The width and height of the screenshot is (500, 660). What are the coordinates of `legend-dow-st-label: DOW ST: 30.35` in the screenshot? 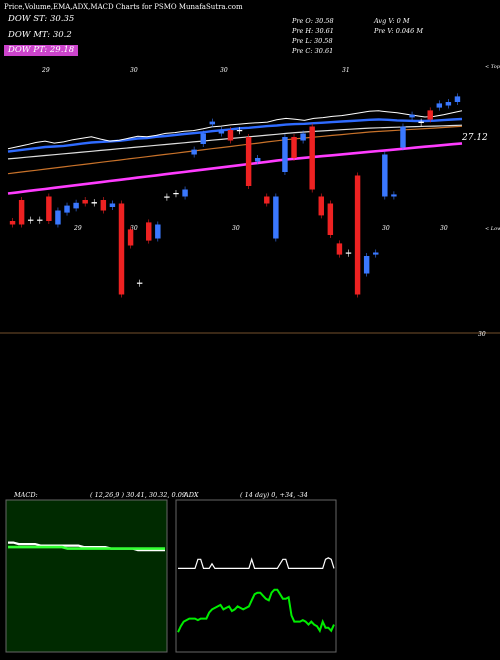 It's located at (41, 19).